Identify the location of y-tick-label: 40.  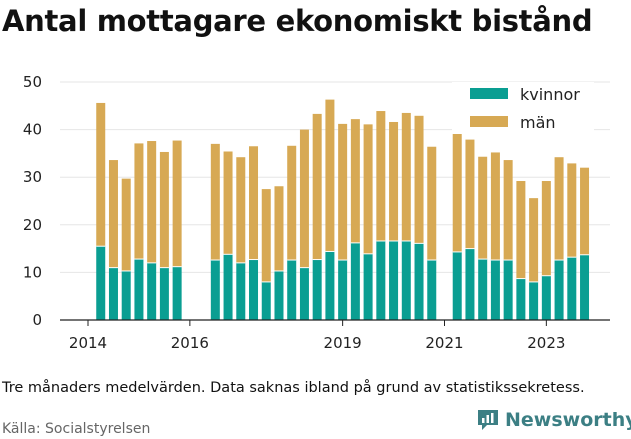
(32, 130).